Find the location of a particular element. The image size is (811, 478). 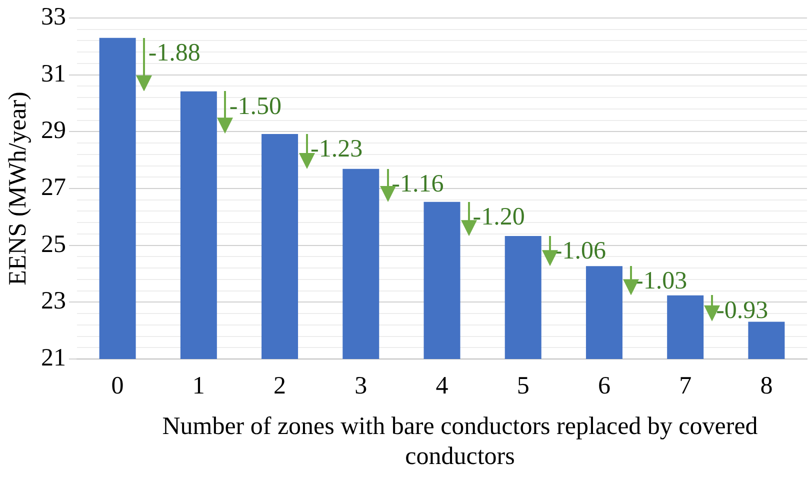

annotation: -1.23 is located at coordinates (336, 149).